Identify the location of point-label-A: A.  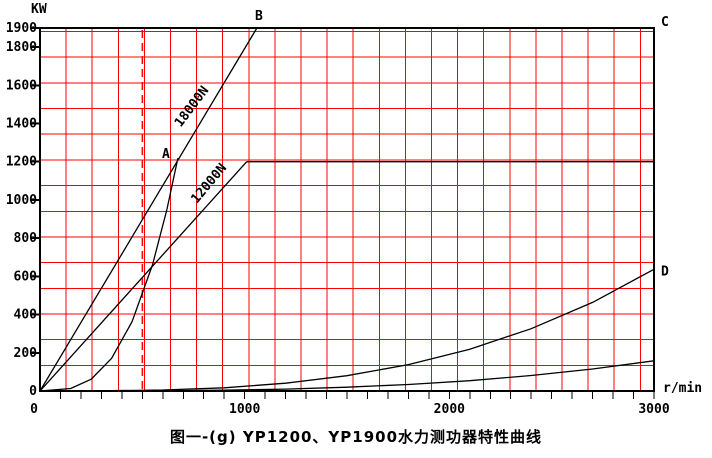
(166, 154).